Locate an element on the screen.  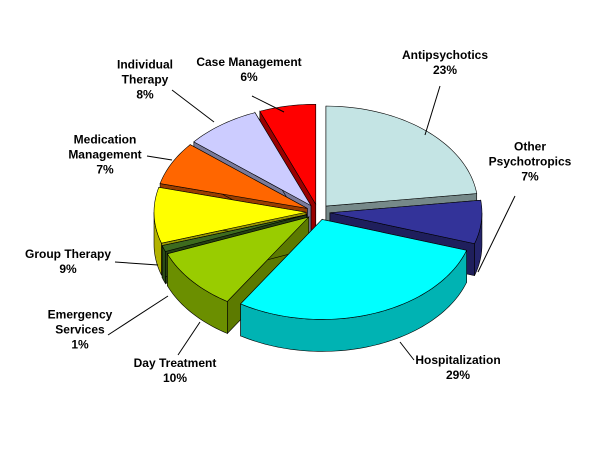
slice-label: Individual Therapy 8% is located at coordinates (145, 80).